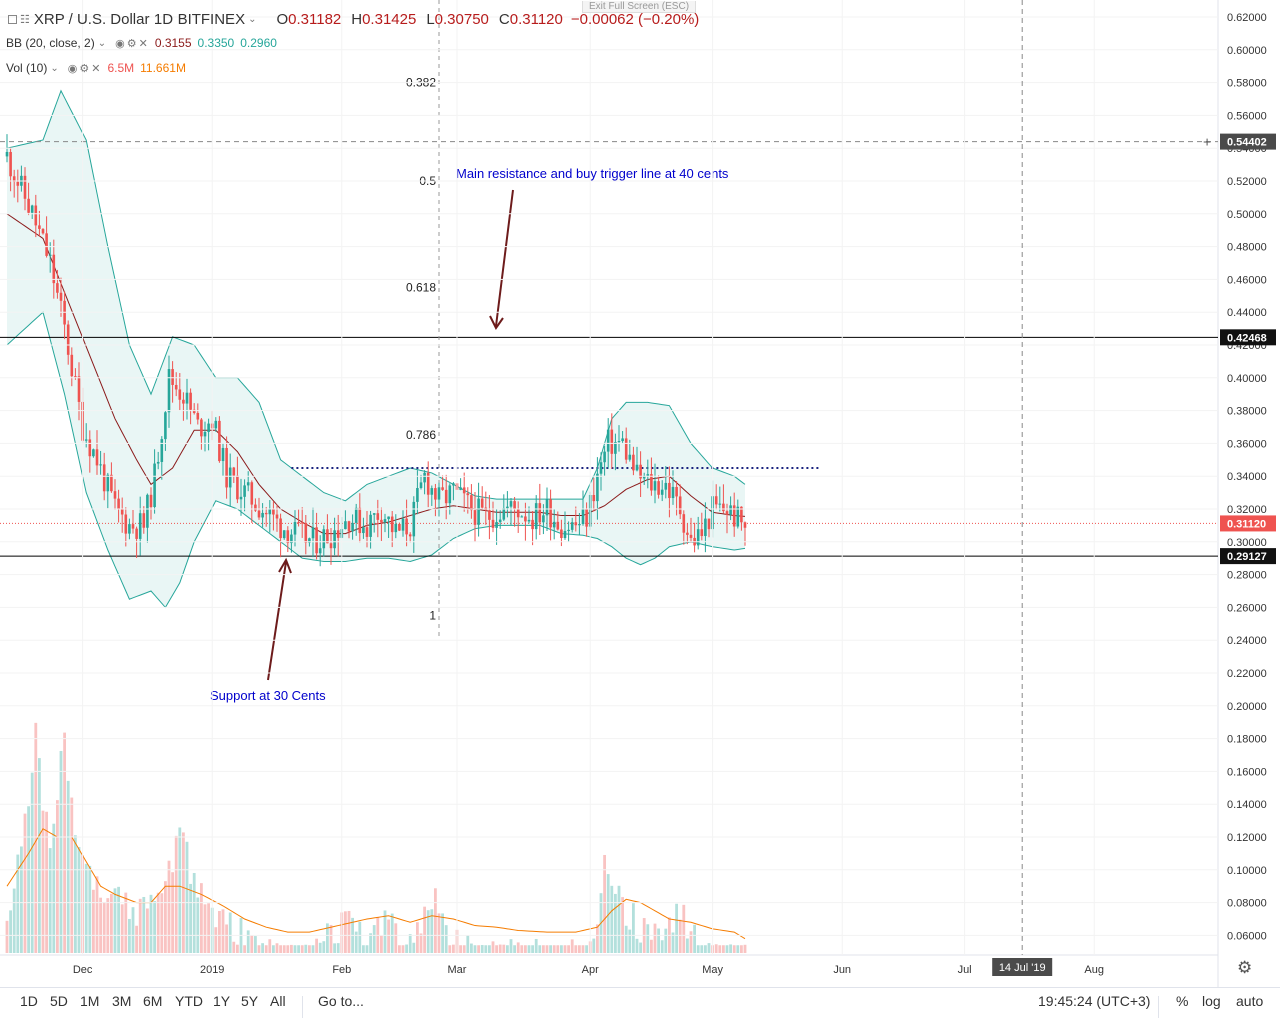  I want to click on range-5y-button: 5Y, so click(250, 1001).